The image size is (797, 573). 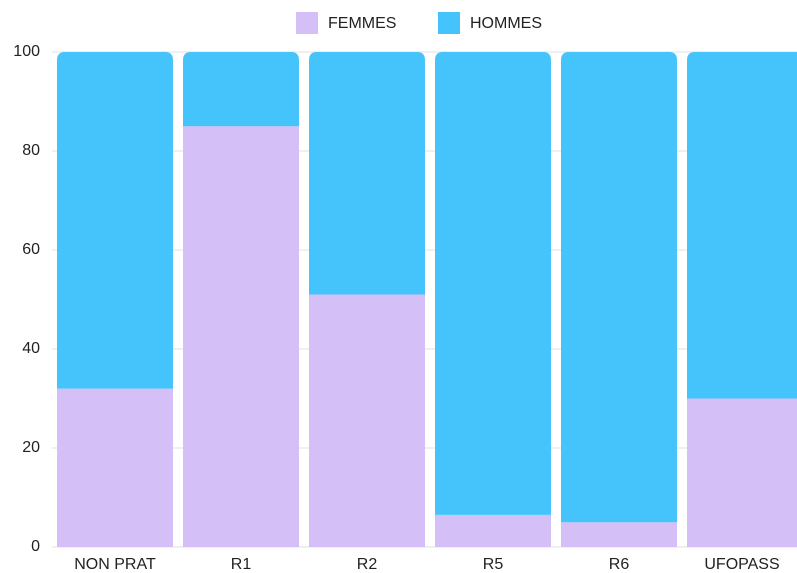 What do you see at coordinates (115, 564) in the screenshot?
I see `x-tick-label: NON PRAT` at bounding box center [115, 564].